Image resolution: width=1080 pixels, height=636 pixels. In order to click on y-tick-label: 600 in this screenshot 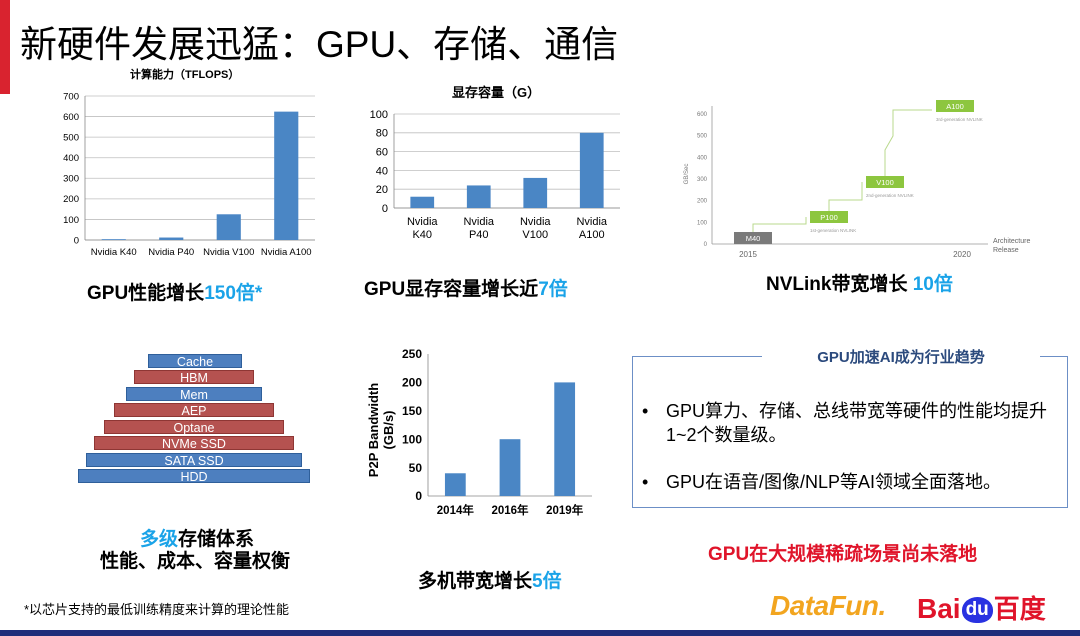, I will do `click(71, 117)`.